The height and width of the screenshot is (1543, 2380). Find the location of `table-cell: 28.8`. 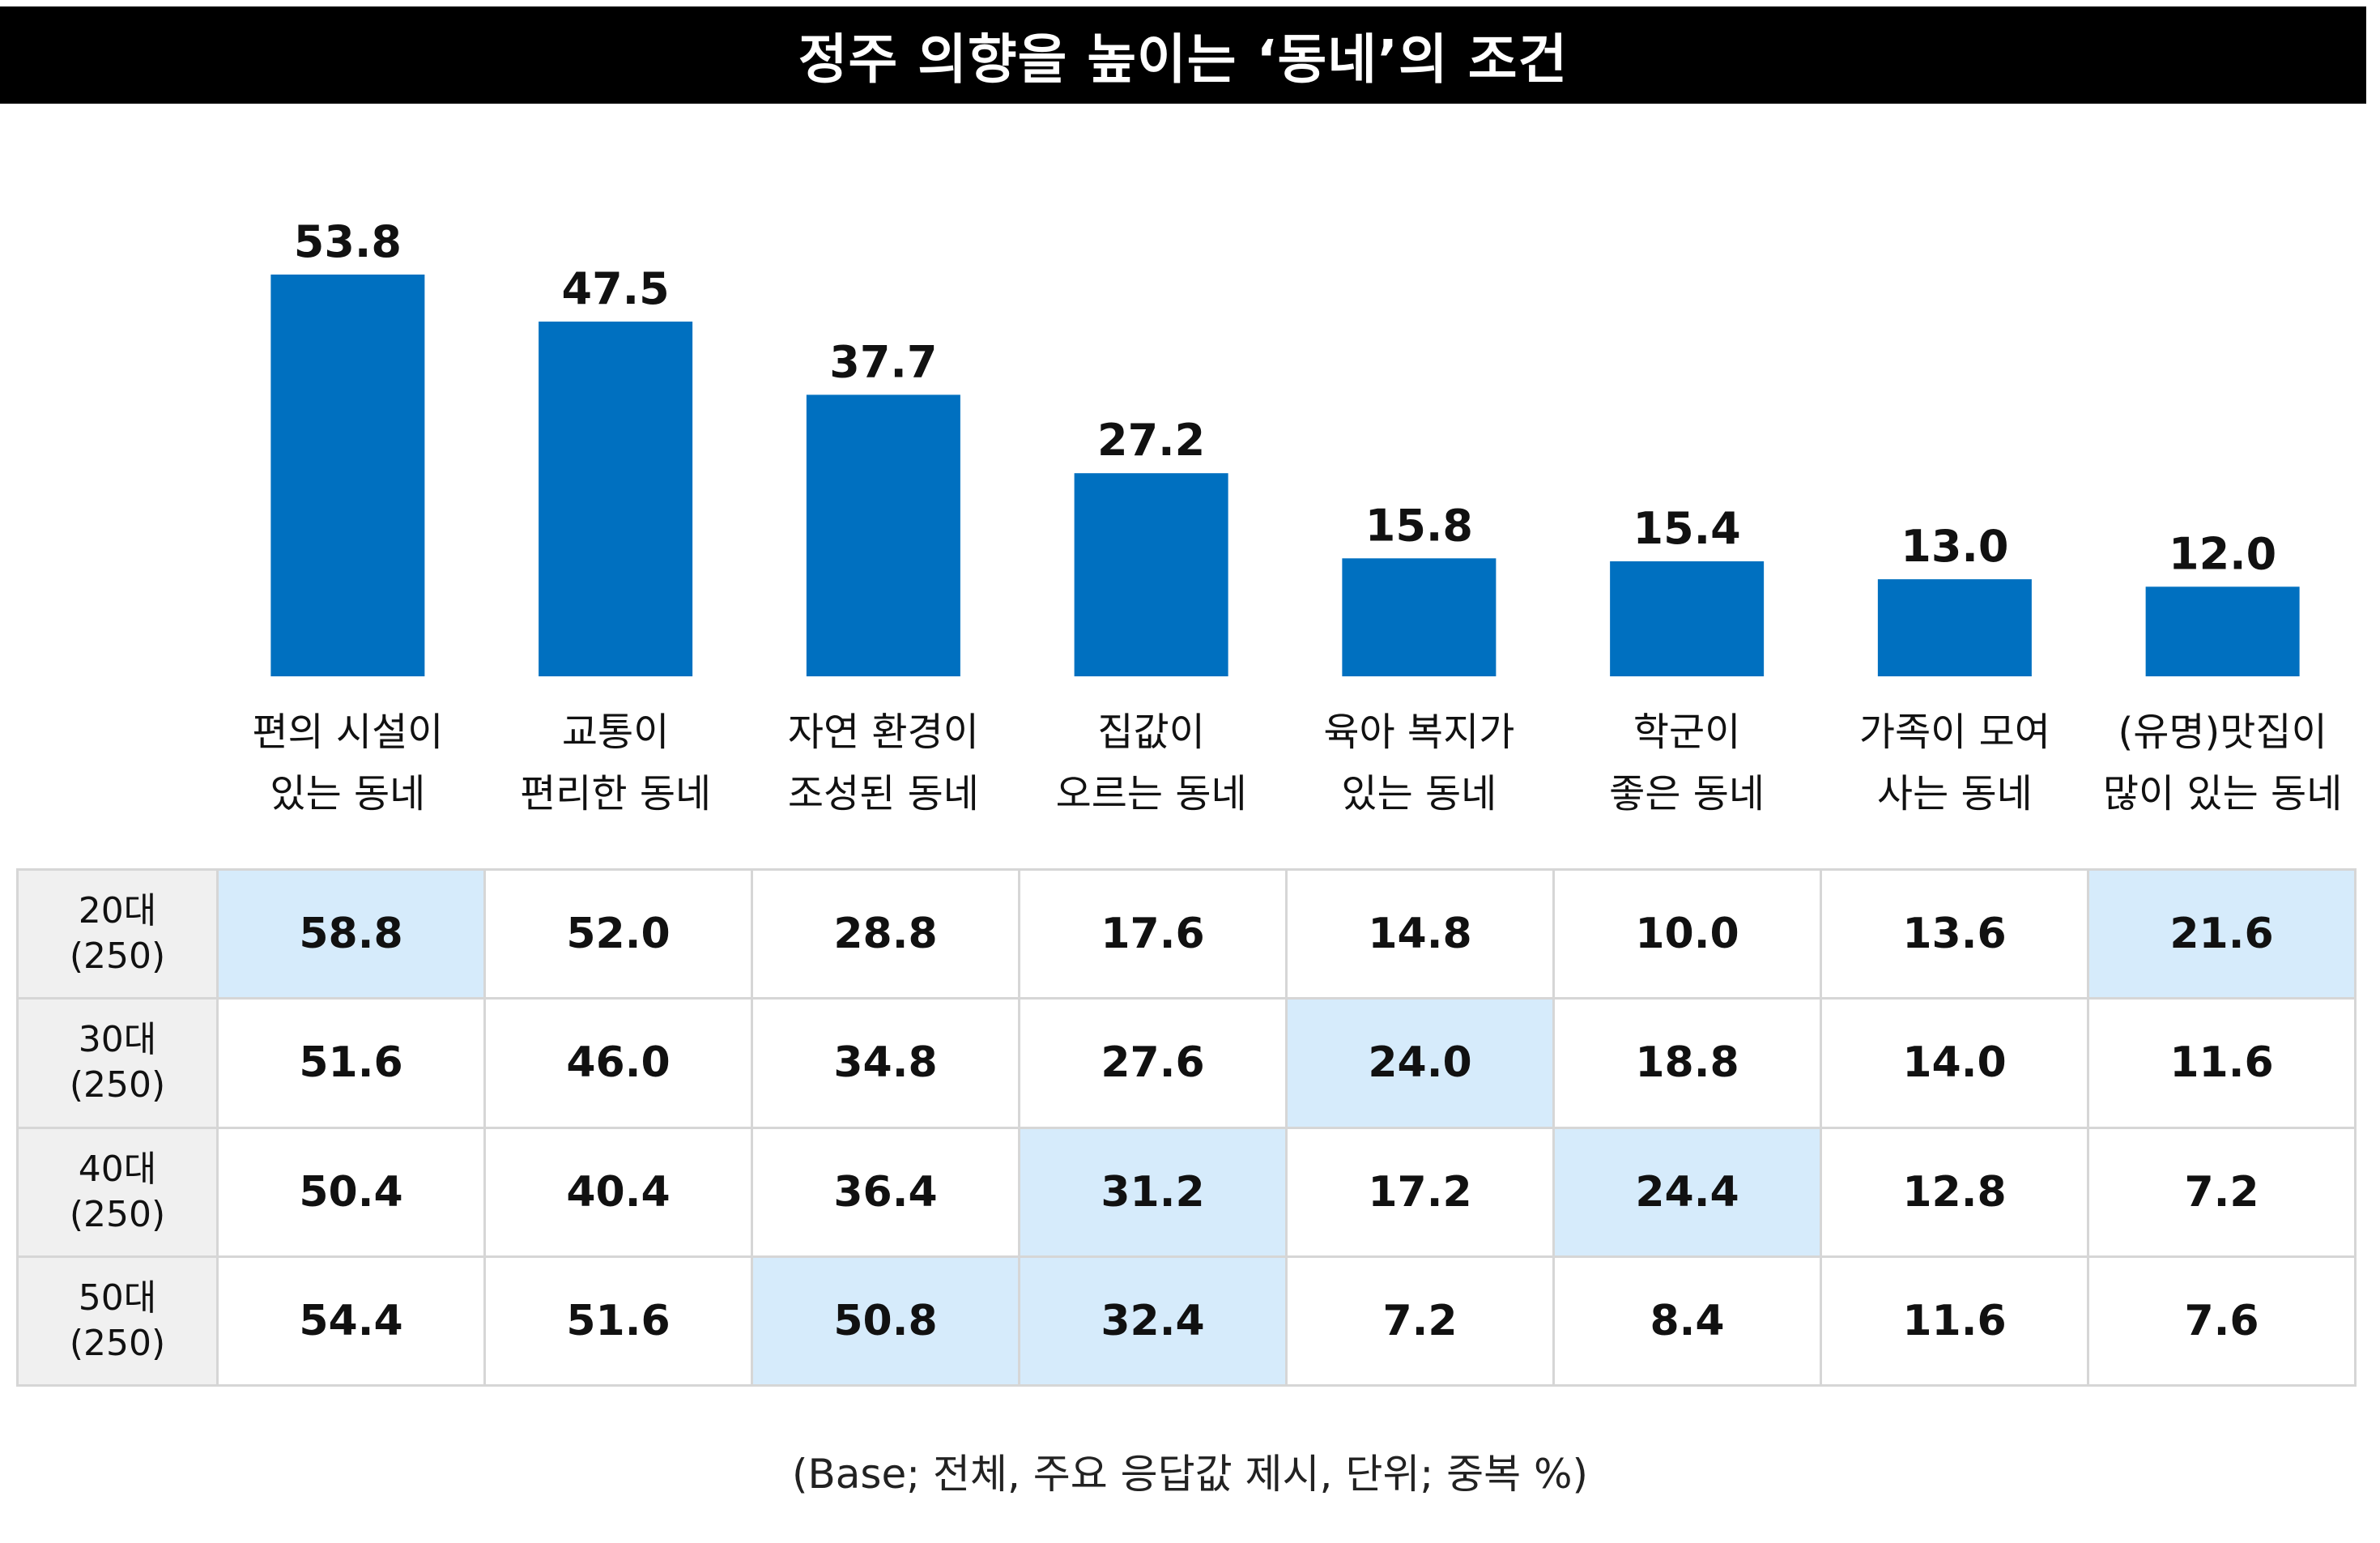

table-cell: 28.8 is located at coordinates (886, 933).